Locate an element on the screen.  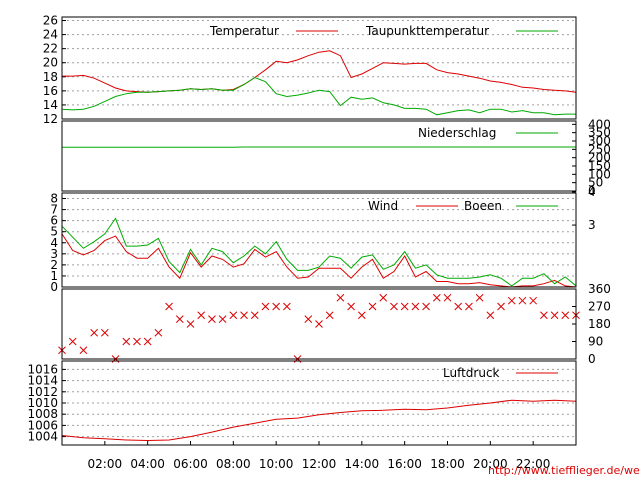
y-right-tick-label: 180 is located at coordinates (599, 324).